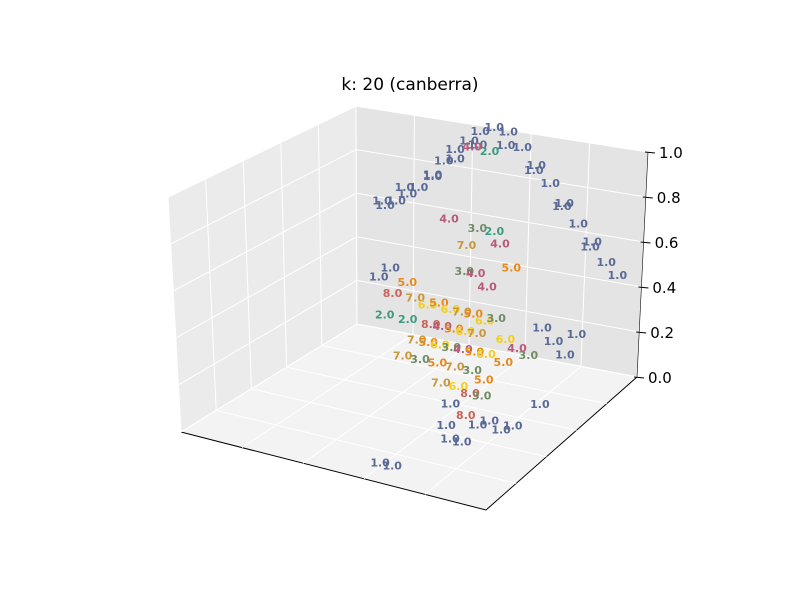 This screenshot has height=600, width=800. Describe the element at coordinates (669, 198) in the screenshot. I see `z-tick-label: 0.8` at that location.